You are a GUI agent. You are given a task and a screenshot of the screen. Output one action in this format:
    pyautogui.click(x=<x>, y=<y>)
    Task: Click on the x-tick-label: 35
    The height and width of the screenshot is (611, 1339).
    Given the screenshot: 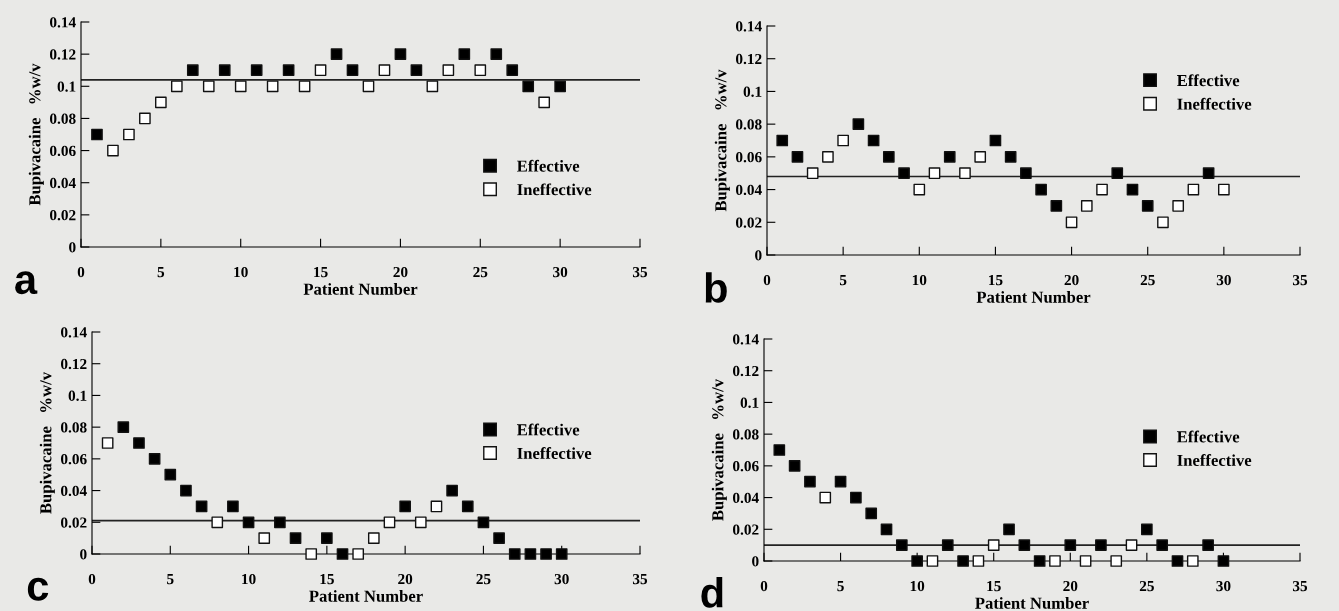 What is the action you would take?
    pyautogui.click(x=1300, y=280)
    